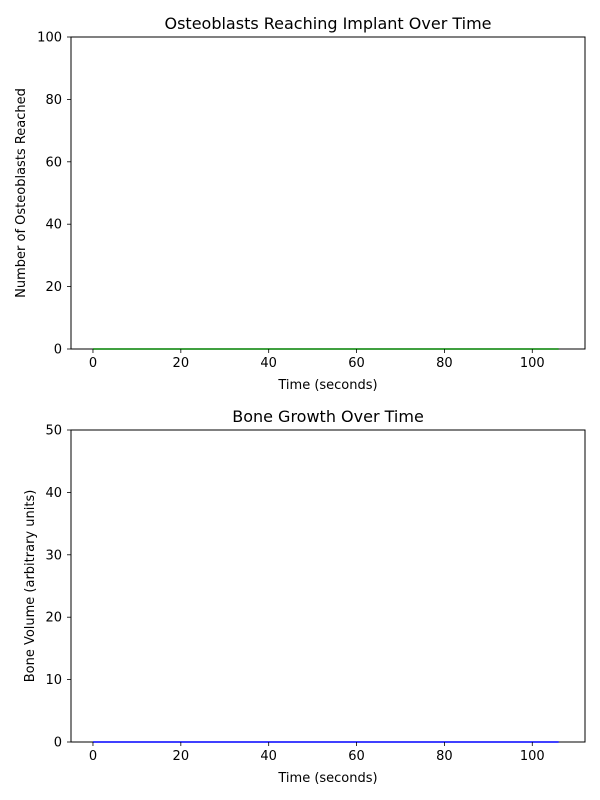 This screenshot has width=600, height=800. What do you see at coordinates (53, 431) in the screenshot?
I see `y-tick-label: 50` at bounding box center [53, 431].